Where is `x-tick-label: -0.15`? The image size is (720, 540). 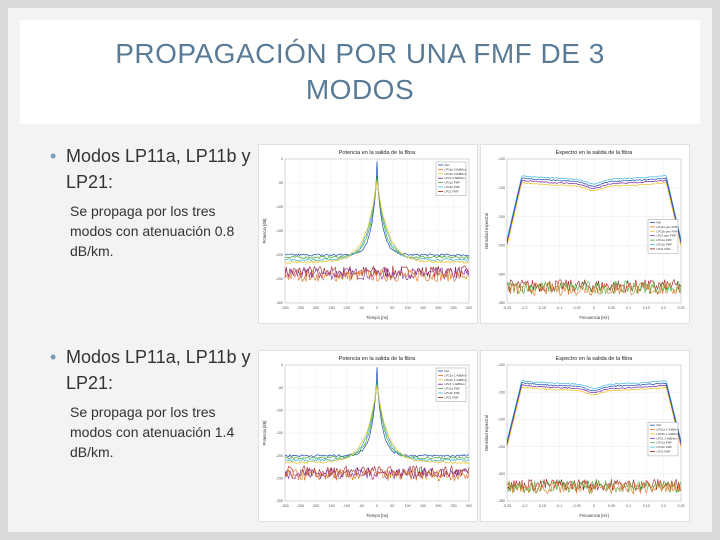
x-tick-label: -0.15 is located at coordinates (542, 308).